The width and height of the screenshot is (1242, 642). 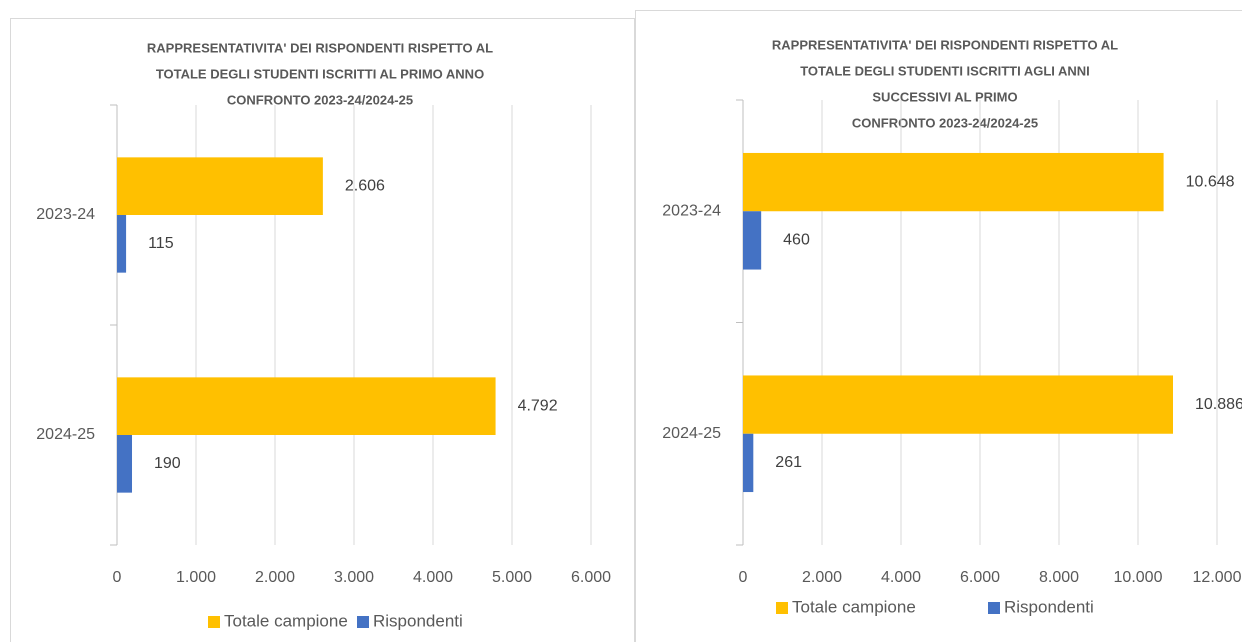 What do you see at coordinates (1138, 577) in the screenshot?
I see `x-tick-label: 10.000` at bounding box center [1138, 577].